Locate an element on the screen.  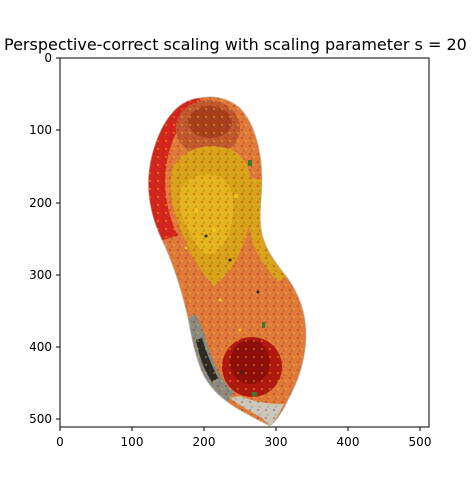
y-tick-label: 0 is located at coordinates (48, 58).